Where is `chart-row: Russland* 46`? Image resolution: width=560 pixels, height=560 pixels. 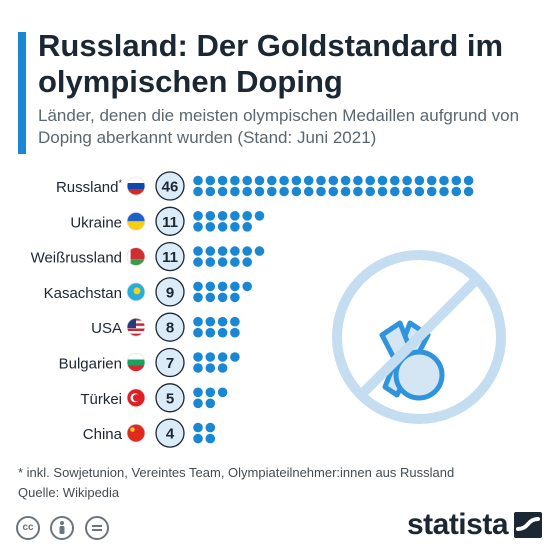 chart-row: Russland* 46 is located at coordinates (265, 186).